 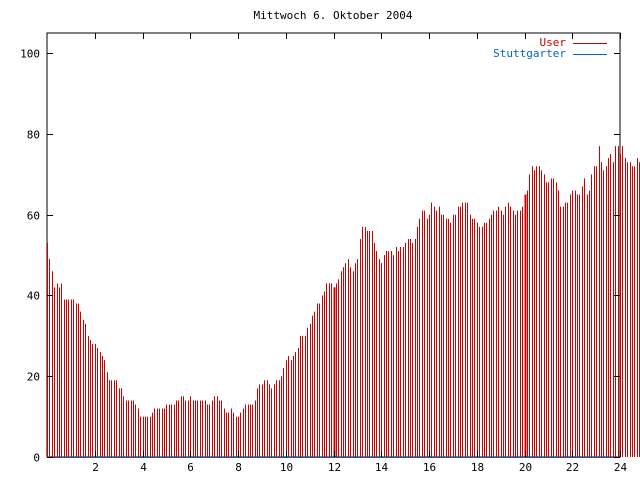 I want to click on x-tick-label: 8, so click(x=238, y=467).